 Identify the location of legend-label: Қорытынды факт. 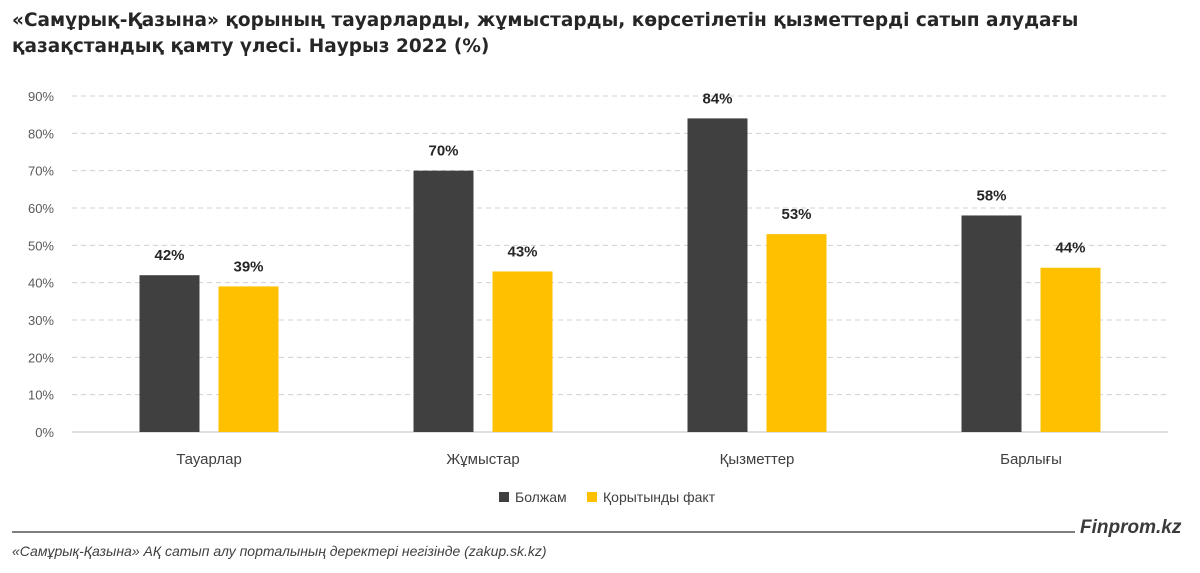
(659, 497).